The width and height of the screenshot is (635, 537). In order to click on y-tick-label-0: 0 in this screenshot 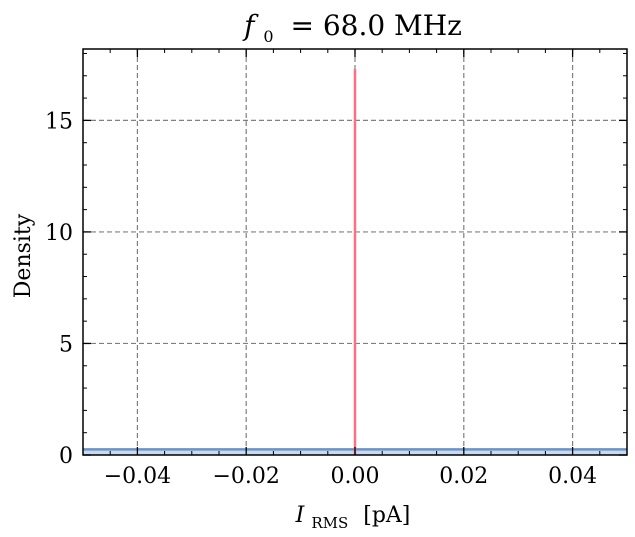, I will do `click(66, 456)`.